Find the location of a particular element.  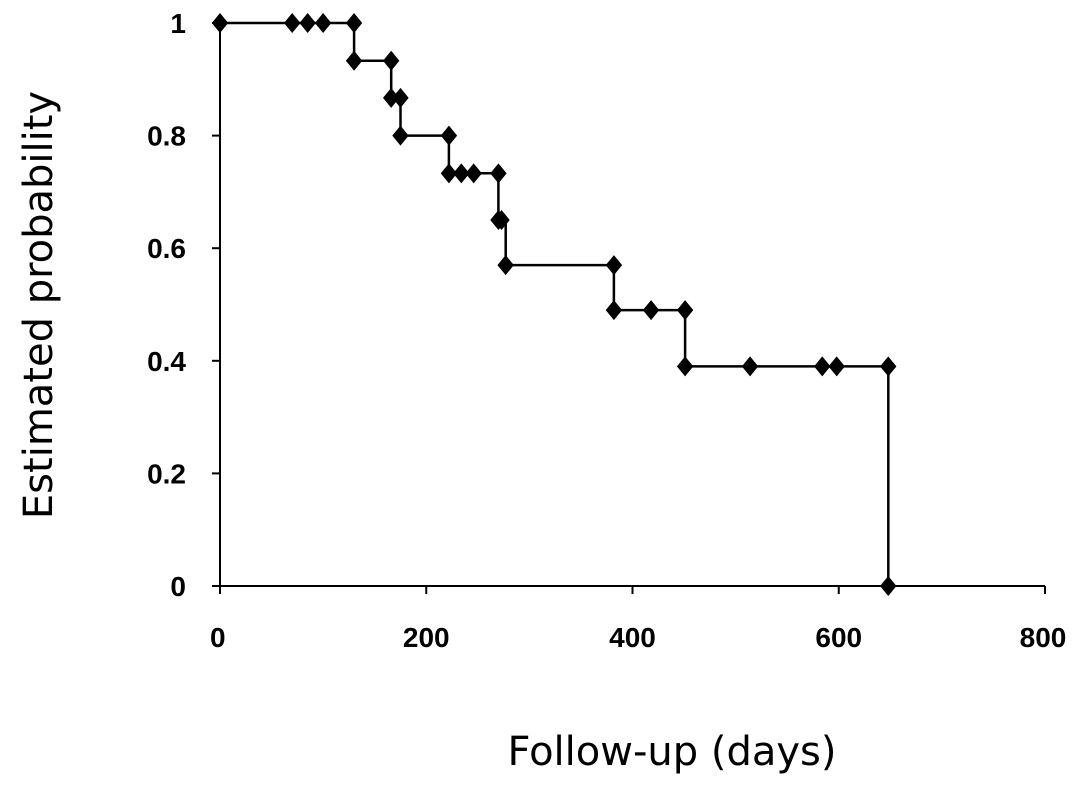

y-axis-ticks is located at coordinates (216, 304).